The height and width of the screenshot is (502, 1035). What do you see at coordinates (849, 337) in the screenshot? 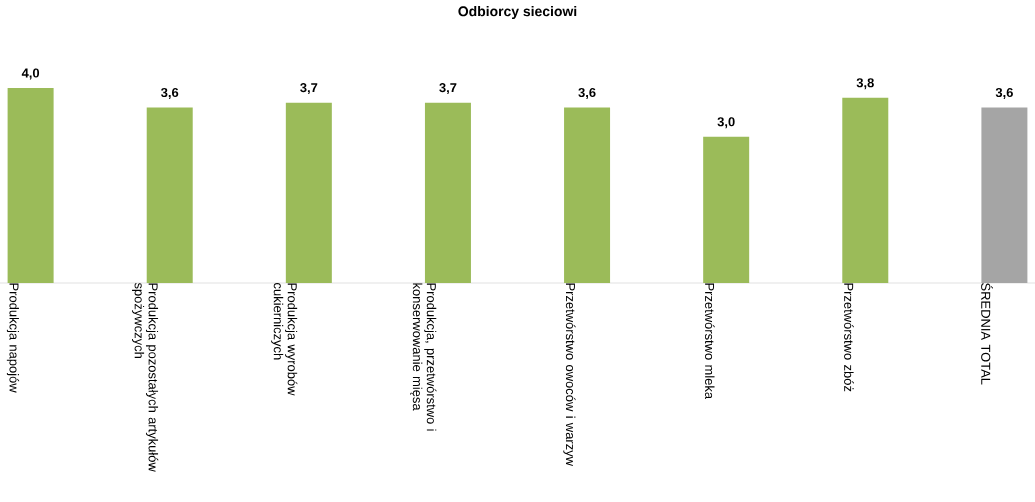
I see `x-tick-label: Przetwórstwo zbóż` at bounding box center [849, 337].